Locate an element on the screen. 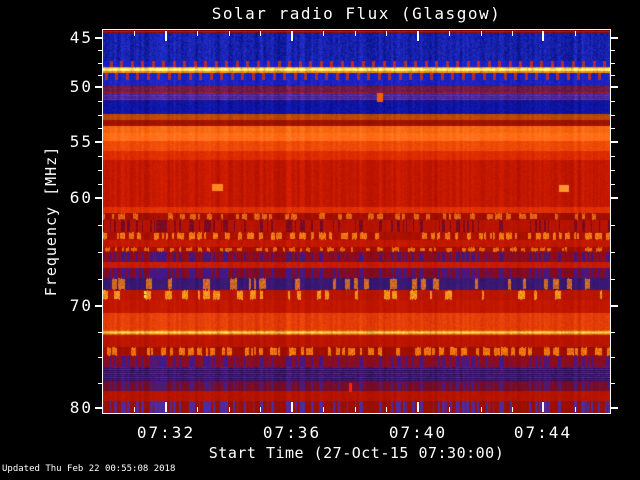 The image size is (640, 480). y-axis-title: Frequency [MHz] is located at coordinates (51, 221).